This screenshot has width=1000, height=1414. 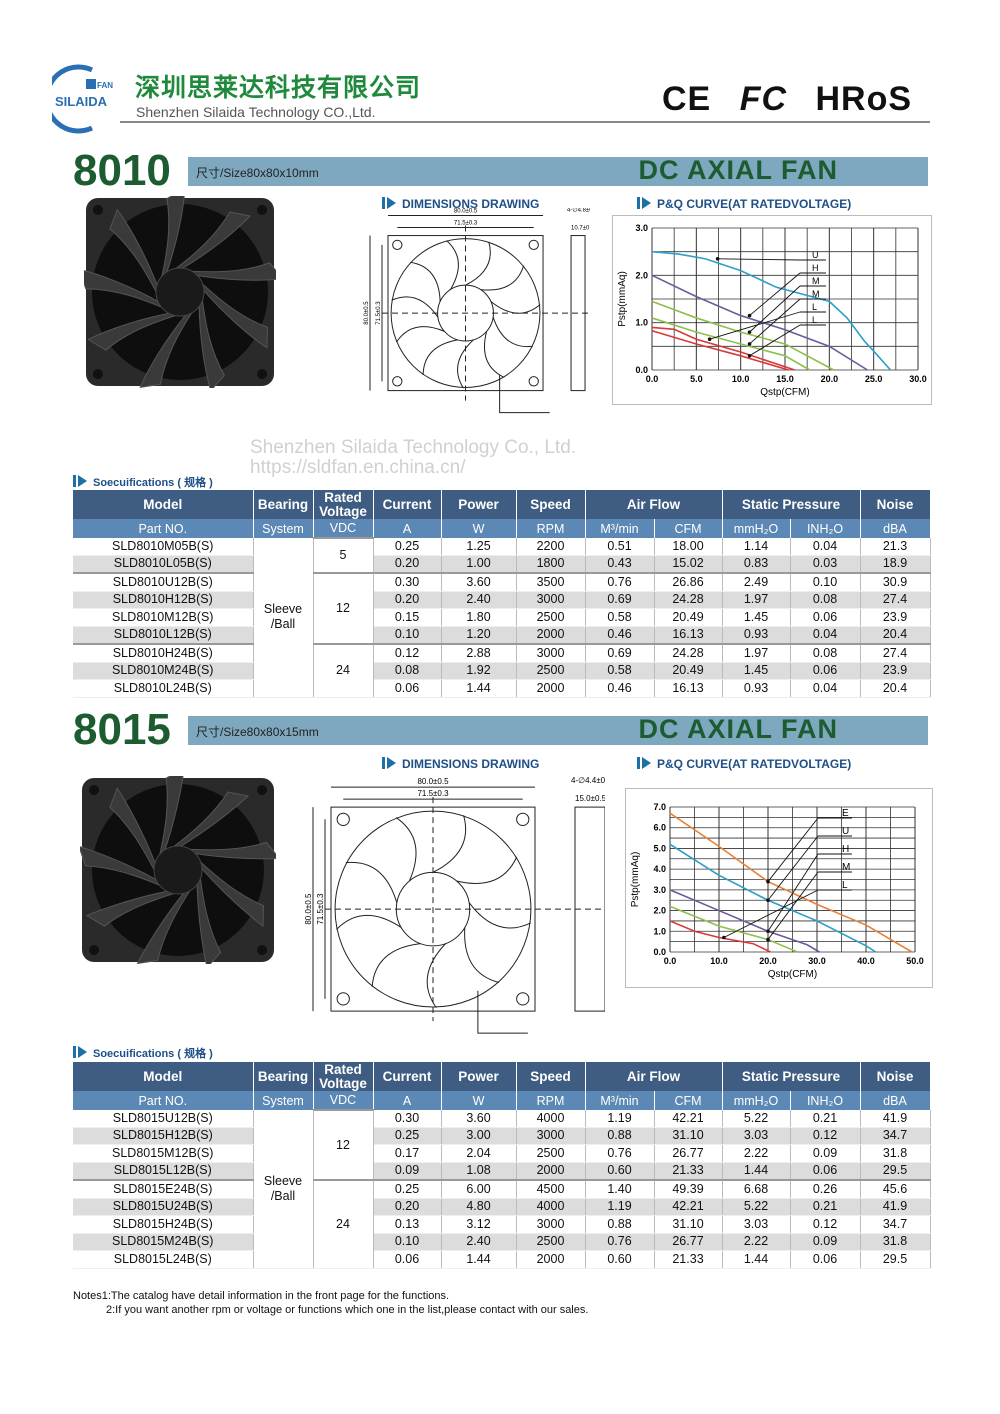 What do you see at coordinates (551, 671) in the screenshot?
I see `cell-value: 2500` at bounding box center [551, 671].